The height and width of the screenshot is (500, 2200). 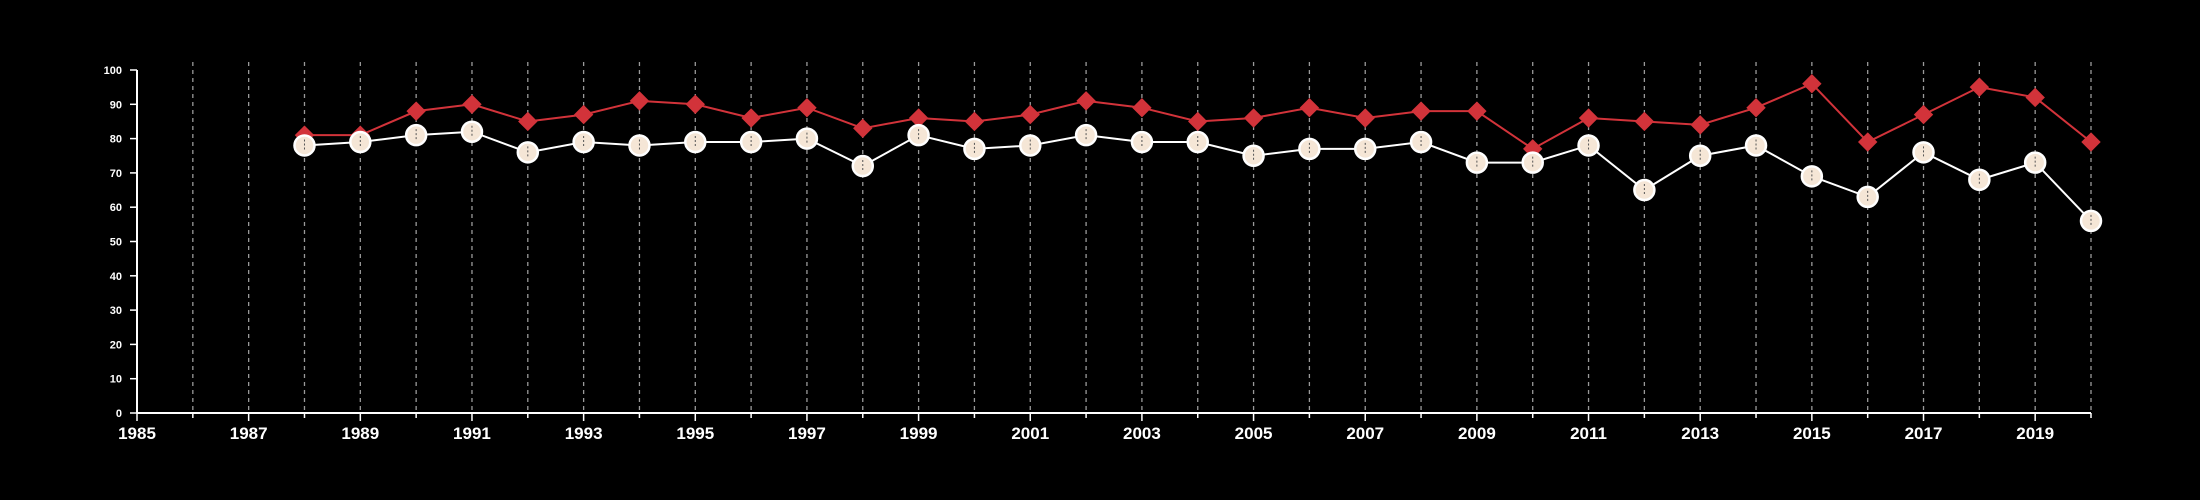 What do you see at coordinates (249, 433) in the screenshot?
I see `x-tick-label: 1987` at bounding box center [249, 433].